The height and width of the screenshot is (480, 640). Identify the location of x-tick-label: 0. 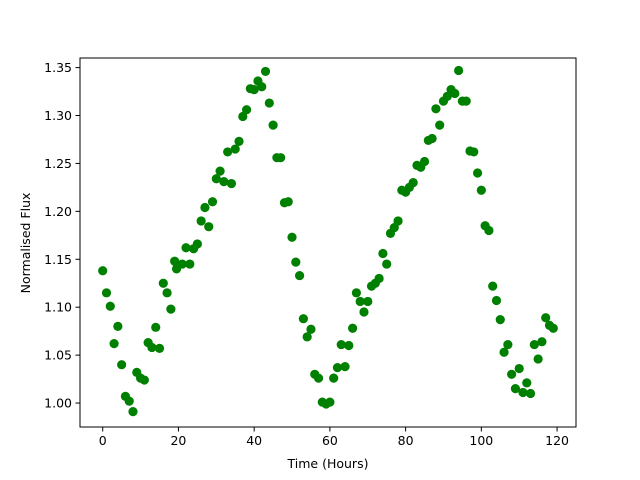
(103, 440).